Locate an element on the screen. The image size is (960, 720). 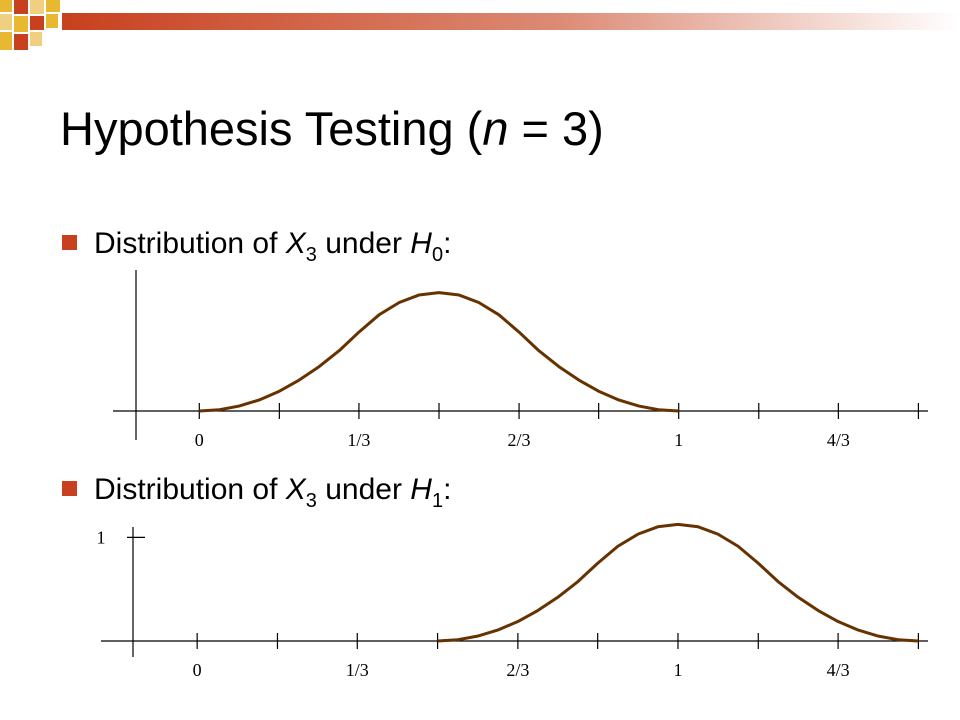
slide-title: Hypothesis Testing (n = 3) is located at coordinates (332, 128).